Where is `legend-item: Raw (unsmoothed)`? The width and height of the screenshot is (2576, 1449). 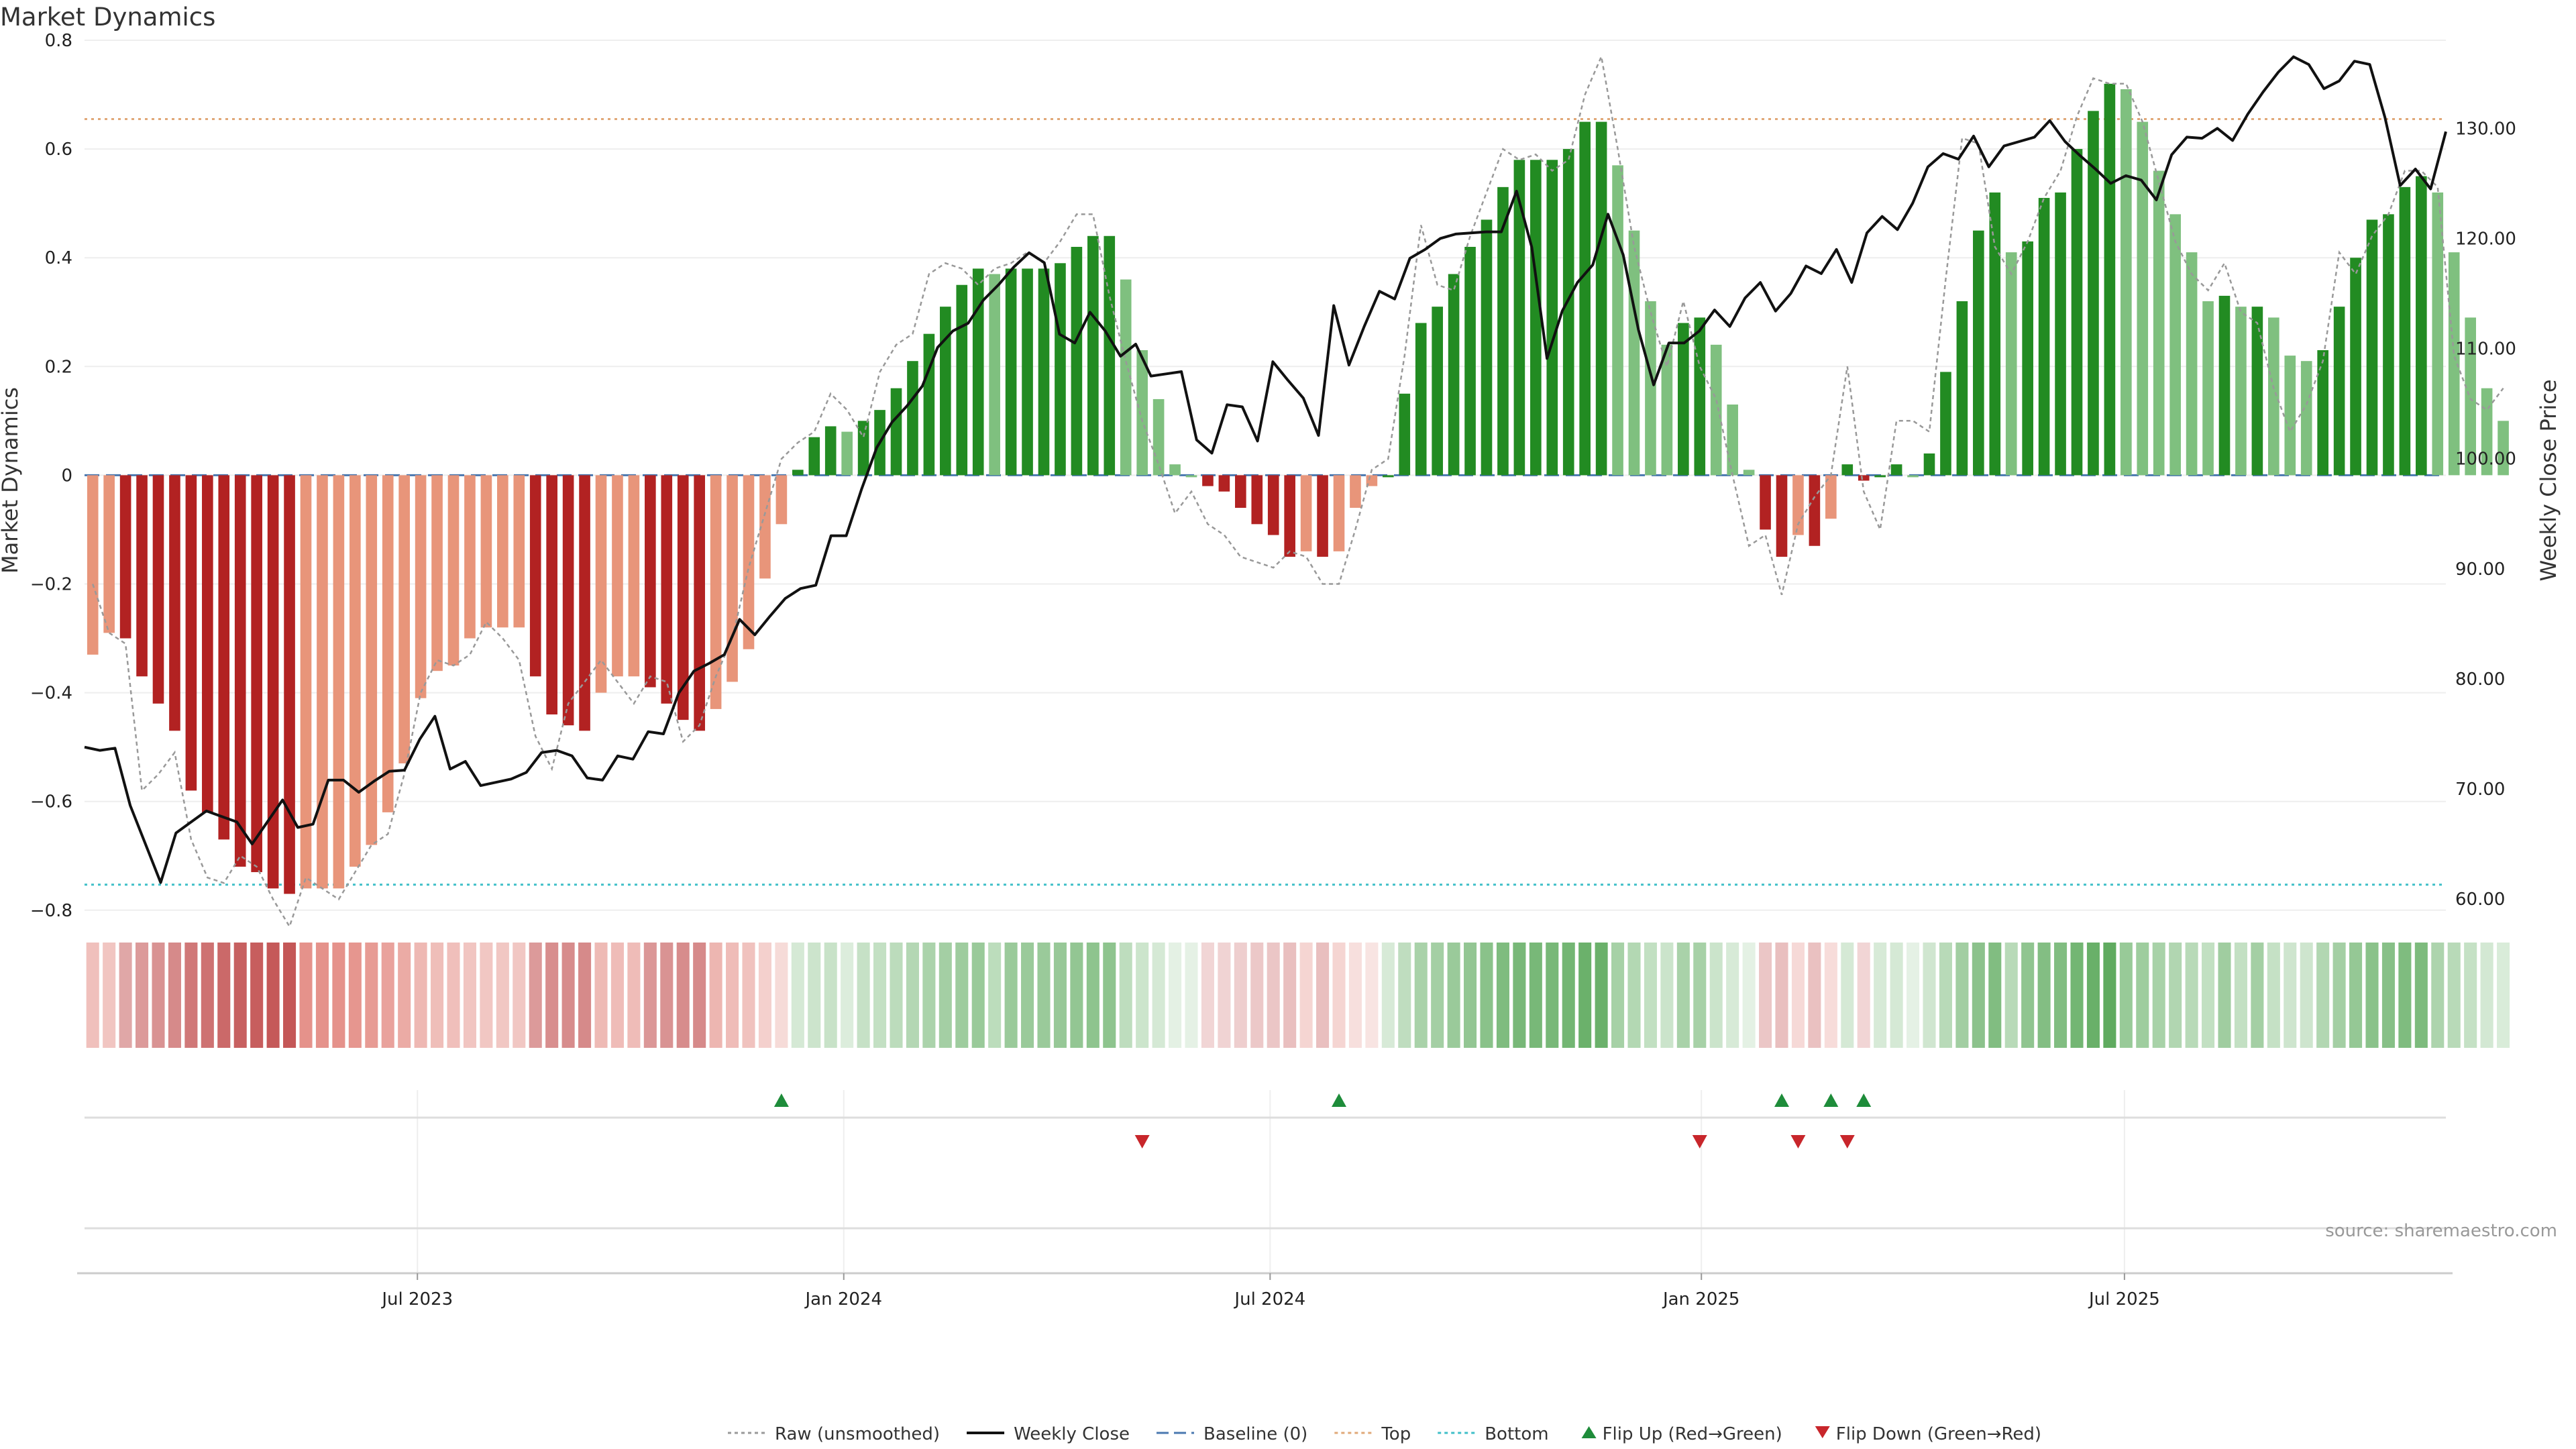
legend-item: Raw (unsmoothed) is located at coordinates (834, 1434).